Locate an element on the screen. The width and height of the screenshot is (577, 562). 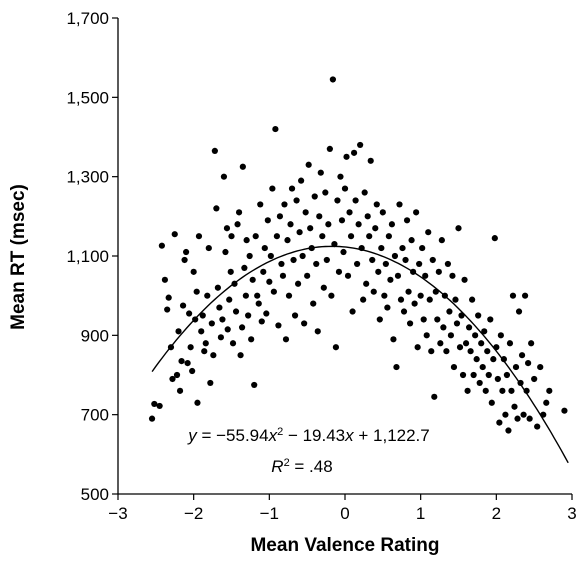
r-squared-label: R2 = .48 is located at coordinates (301, 466).